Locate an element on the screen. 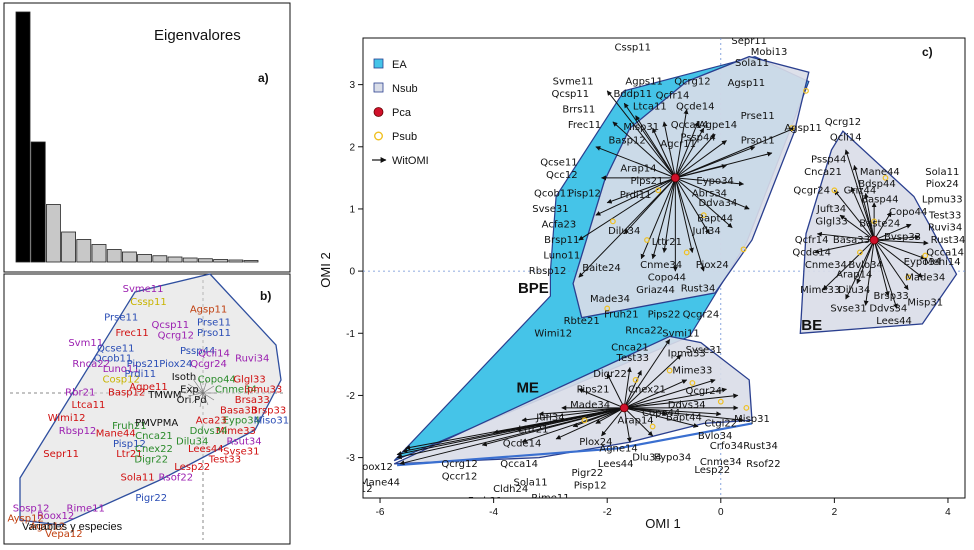 This screenshot has height=550, width=974. species-label-29: Prse11 is located at coordinates (214, 323).